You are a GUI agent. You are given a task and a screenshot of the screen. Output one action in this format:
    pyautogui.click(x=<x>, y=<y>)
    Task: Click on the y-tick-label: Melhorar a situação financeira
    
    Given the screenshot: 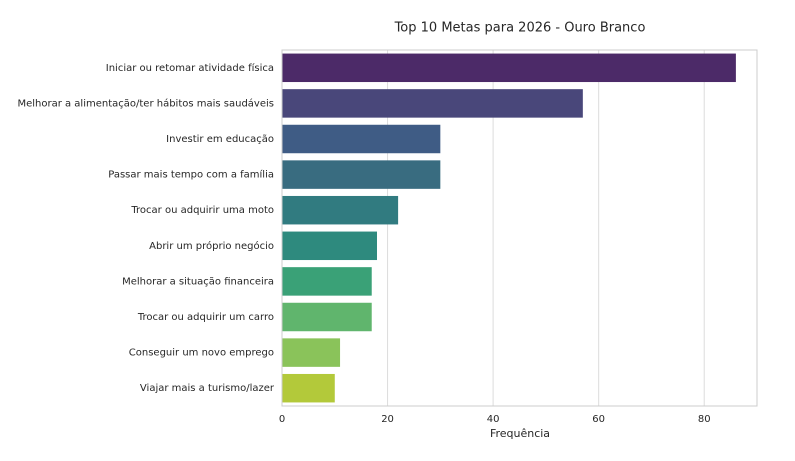 What is the action you would take?
    pyautogui.click(x=198, y=281)
    